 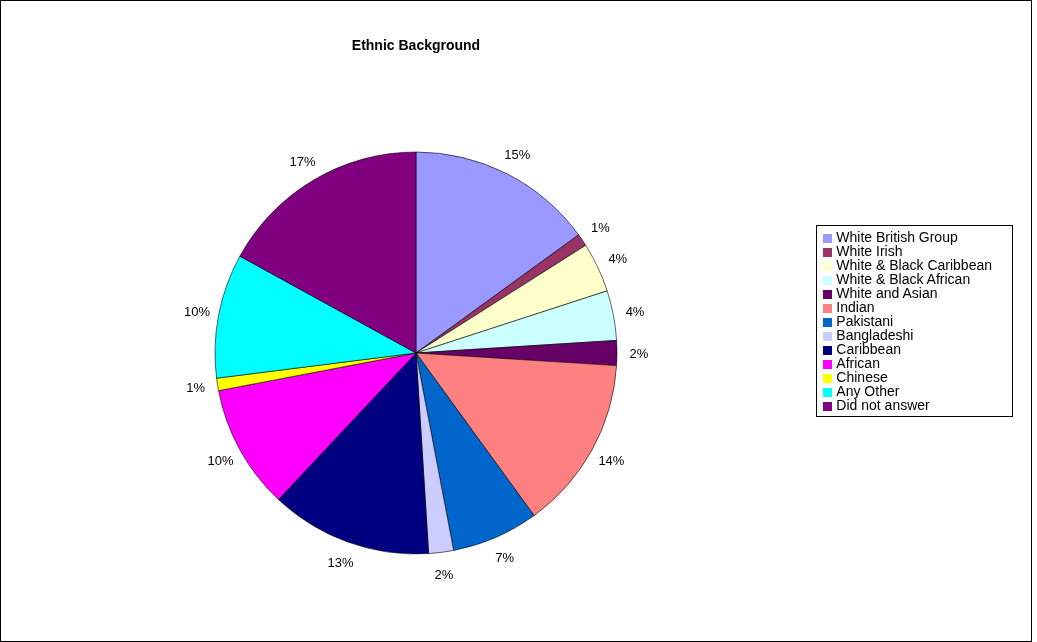 I want to click on legend-label: Pakistani, so click(x=865, y=321).